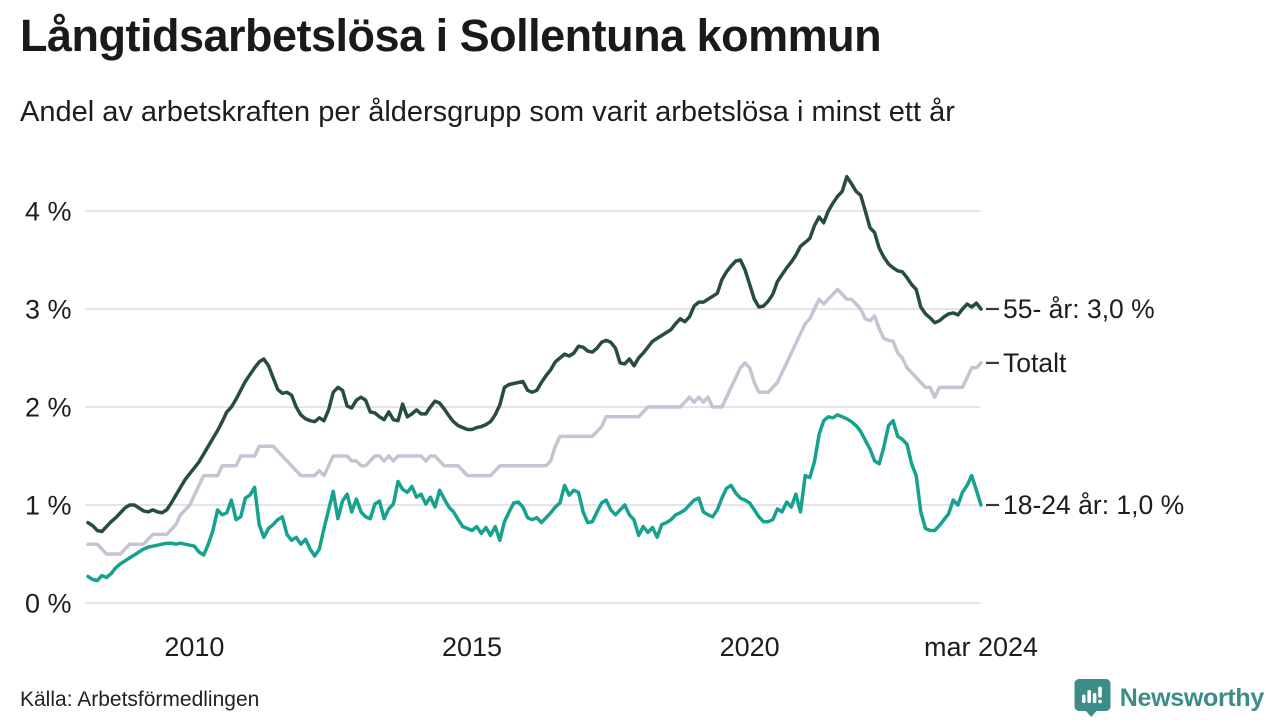 The height and width of the screenshot is (720, 1280). What do you see at coordinates (48, 212) in the screenshot?
I see `y-axis-tick-label: 4 %` at bounding box center [48, 212].